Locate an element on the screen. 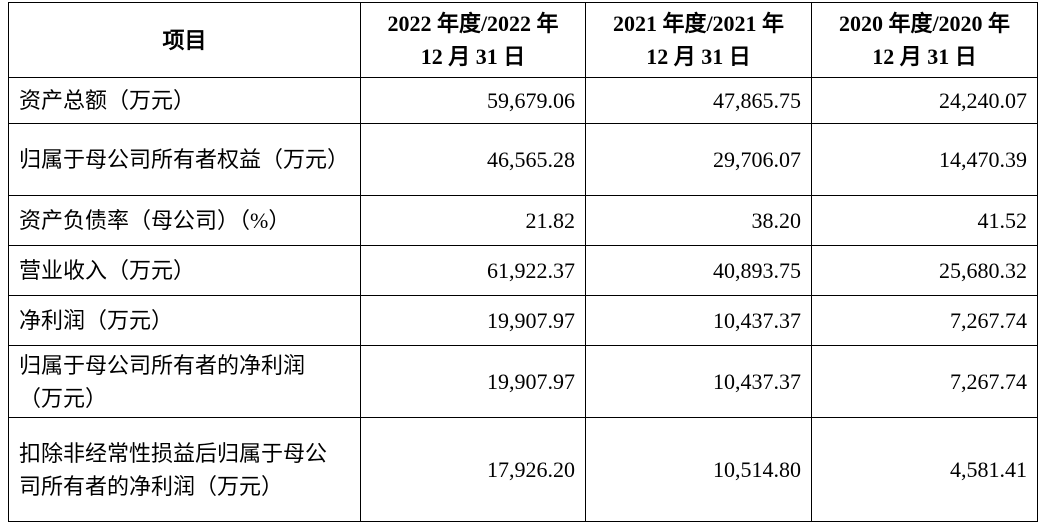  table-row: 资产总额（万元） 59,679.06 47,865.75 24,240.07 is located at coordinates (523, 100).